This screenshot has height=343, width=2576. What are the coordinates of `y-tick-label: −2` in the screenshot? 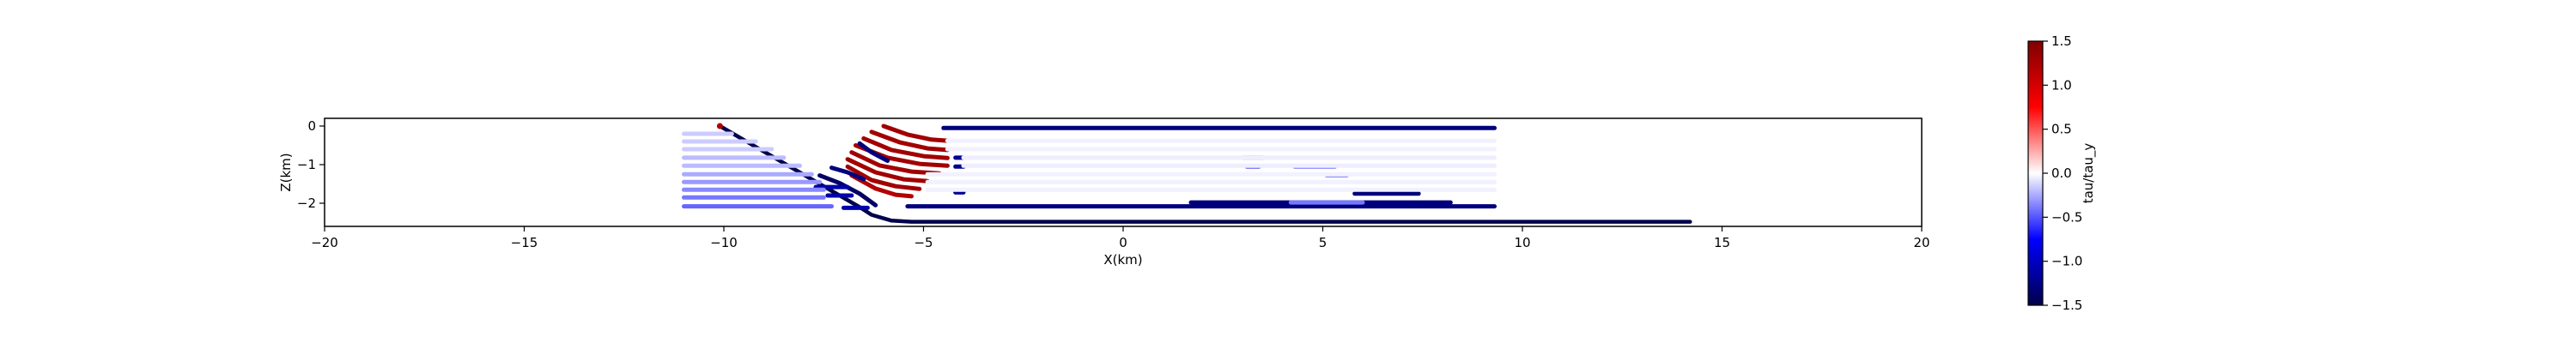 It's located at (306, 204).